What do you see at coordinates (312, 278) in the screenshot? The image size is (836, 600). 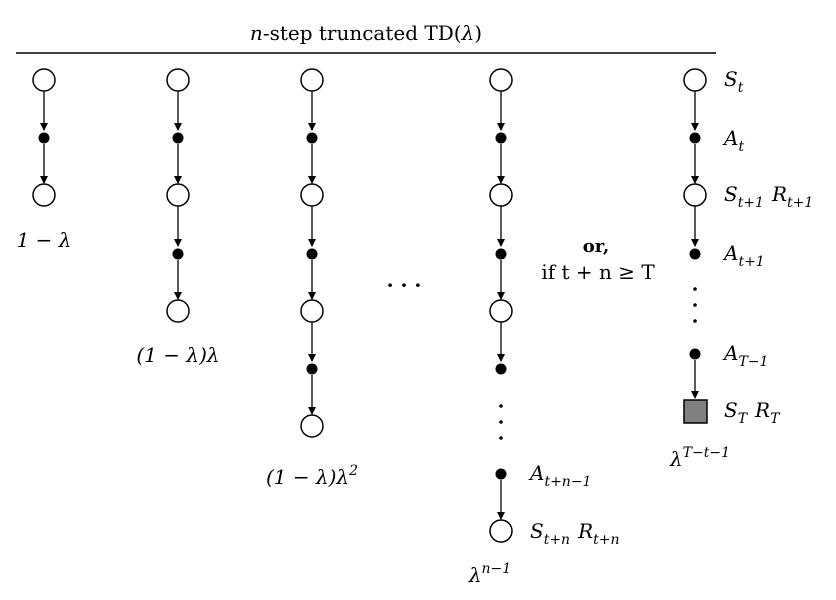 I see `column-3-step: (1 − λ)λ2` at bounding box center [312, 278].